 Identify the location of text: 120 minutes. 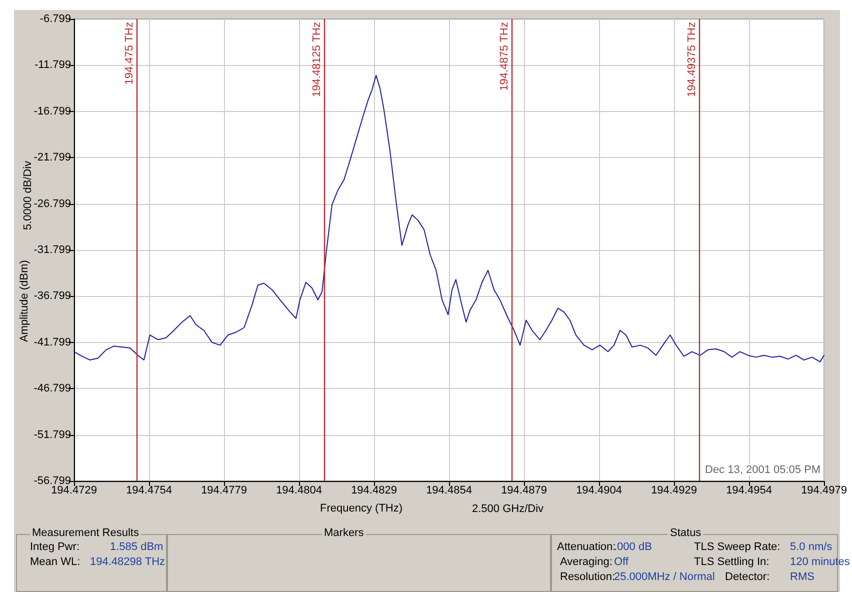
(820, 562).